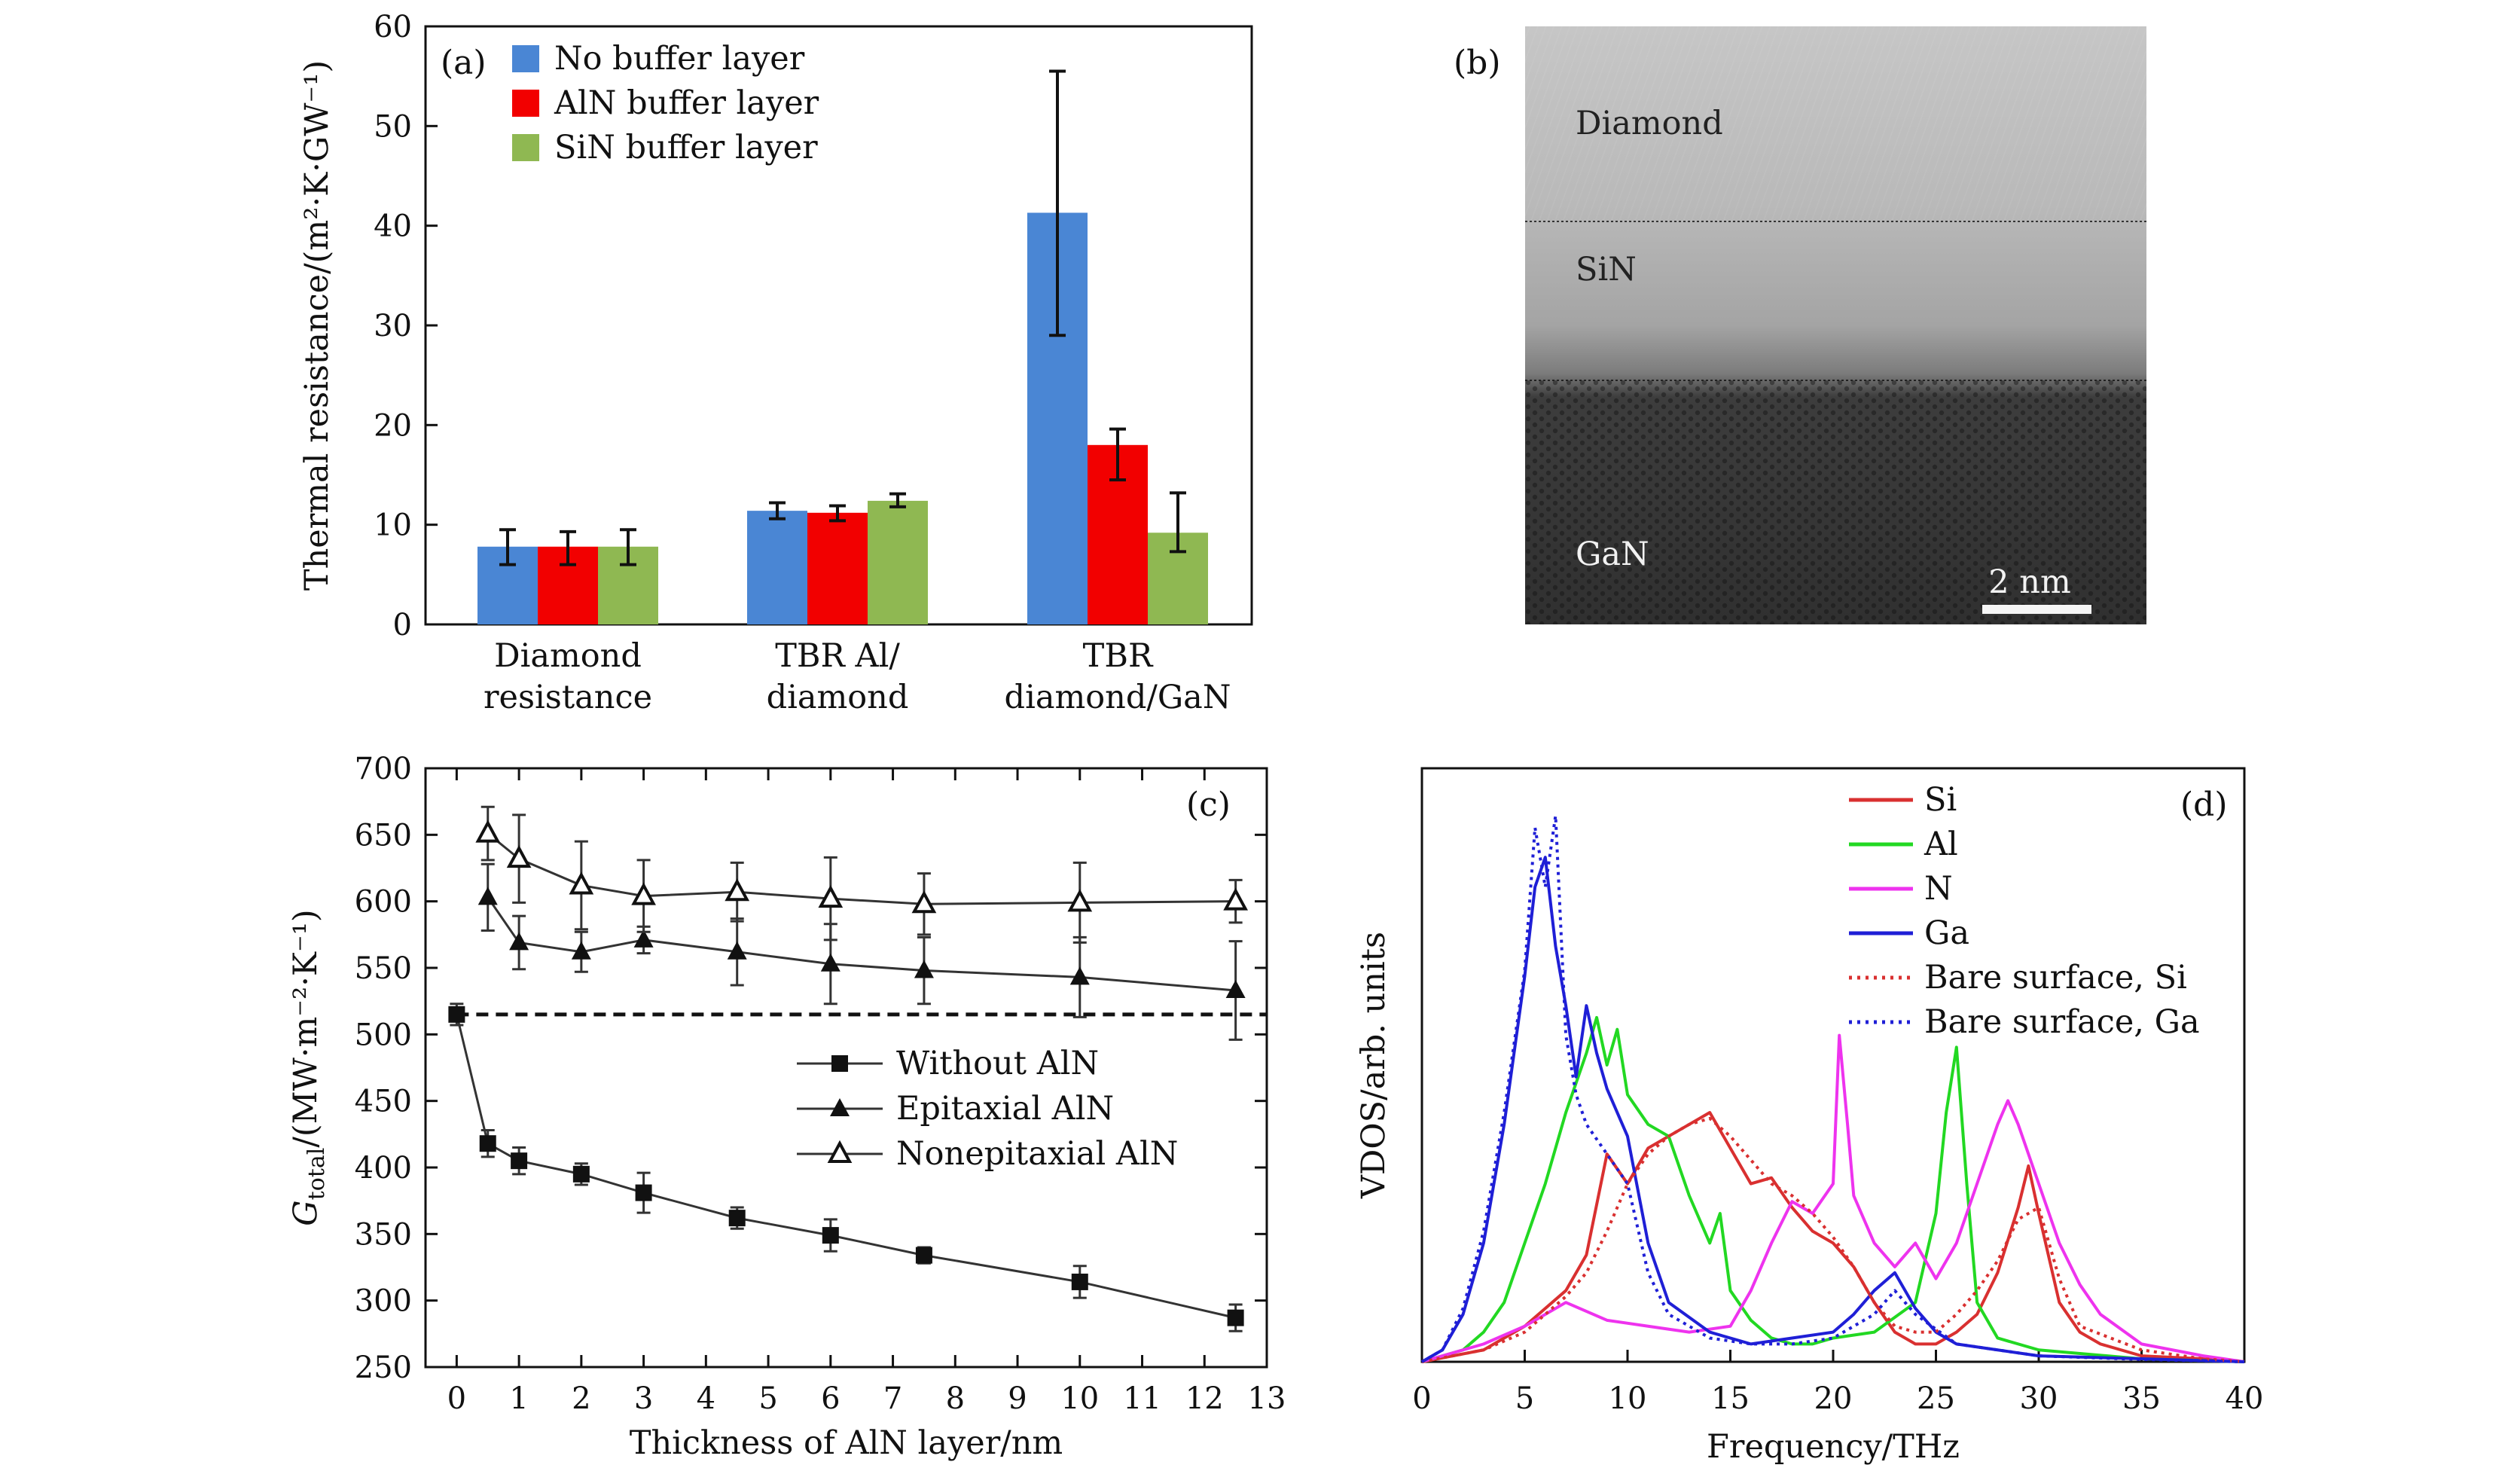  What do you see at coordinates (1374, 1065) in the screenshot?
I see `y-axis-label-d: VDOS/arb. units` at bounding box center [1374, 1065].